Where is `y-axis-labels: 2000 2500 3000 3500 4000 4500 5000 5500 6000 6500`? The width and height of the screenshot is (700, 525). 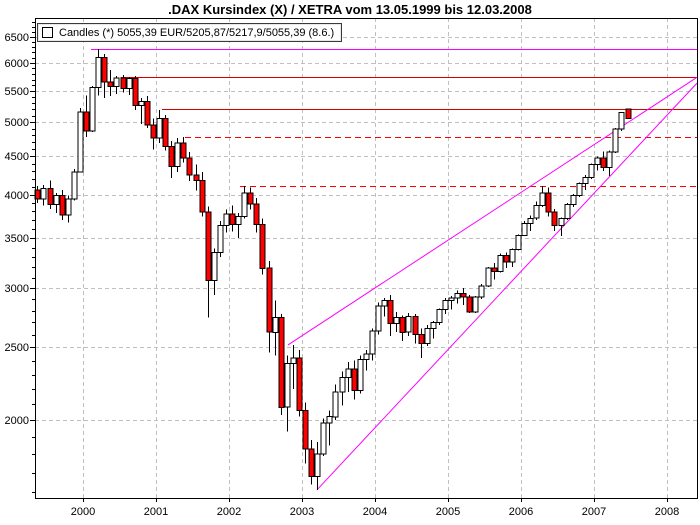
y-axis-labels: 2000 2500 3000 3500 4000 4500 5000 5500 6000 6500 is located at coordinates (17, 229).